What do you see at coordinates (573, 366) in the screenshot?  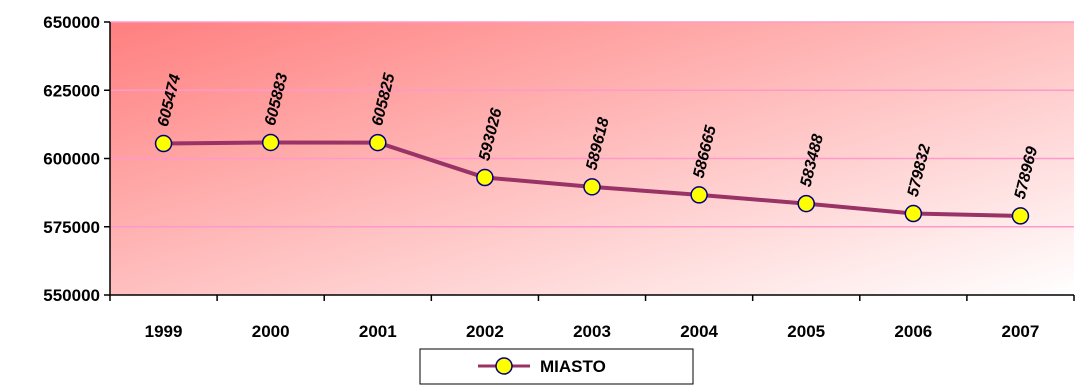 I see `legend-label-miasto: MIASTO` at bounding box center [573, 366].